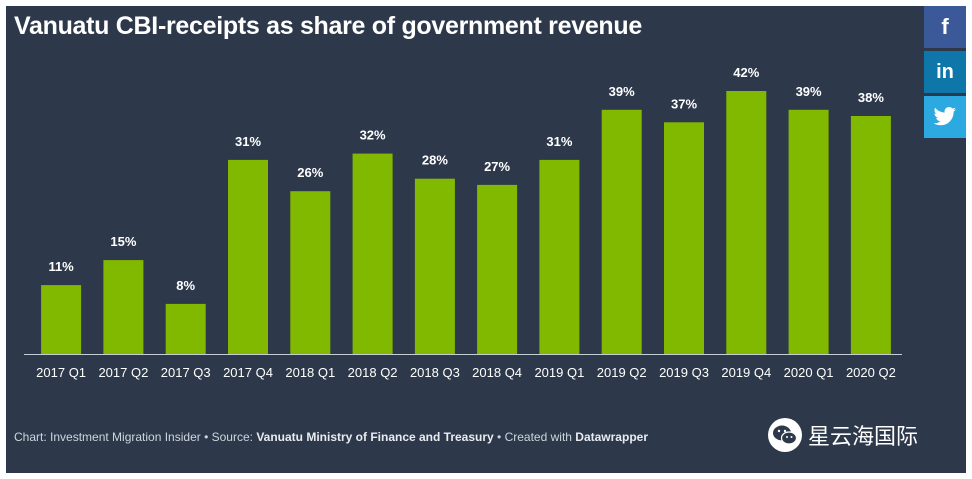  Describe the element at coordinates (863, 437) in the screenshot. I see `watermark-text: 星云海国际` at that location.